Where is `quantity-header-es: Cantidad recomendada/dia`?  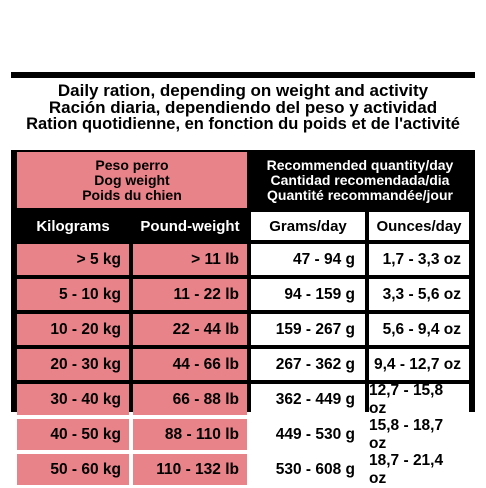
quantity-header-es: Cantidad recomendada/dia is located at coordinates (360, 179).